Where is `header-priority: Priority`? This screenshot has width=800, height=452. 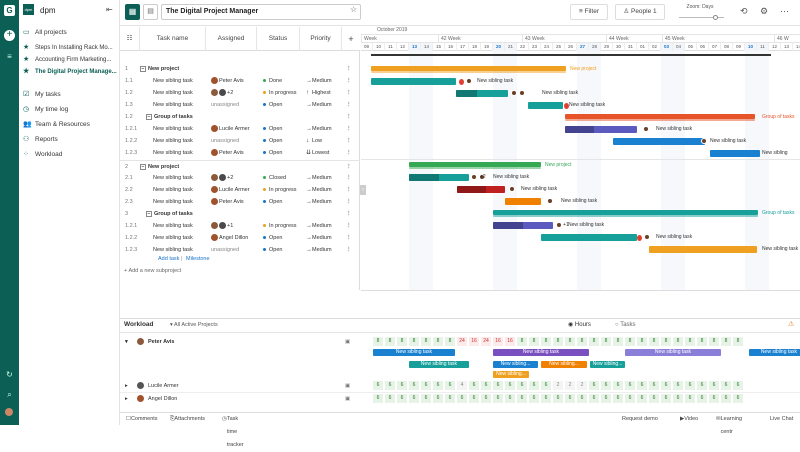 header-priority: Priority is located at coordinates (321, 39).